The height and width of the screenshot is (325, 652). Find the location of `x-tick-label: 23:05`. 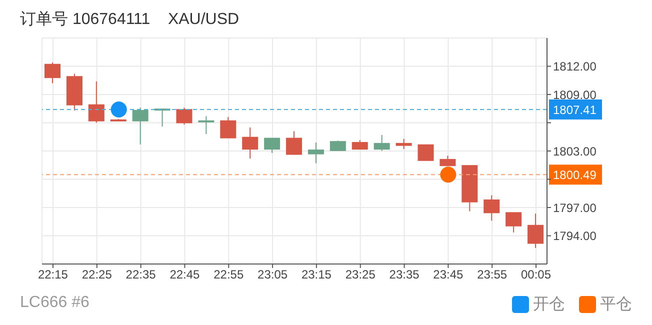

x-tick-label: 23:05 is located at coordinates (273, 275).